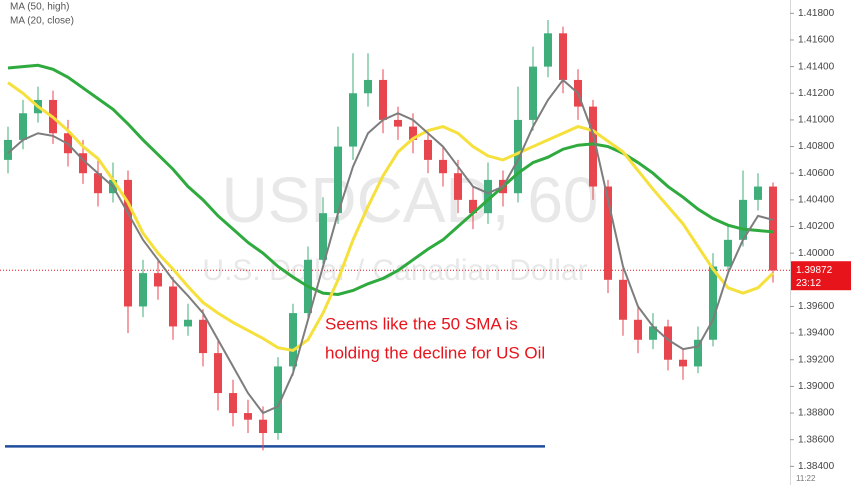 This screenshot has height=485, width=852. I want to click on y-tick-label: 1.39600, so click(816, 306).